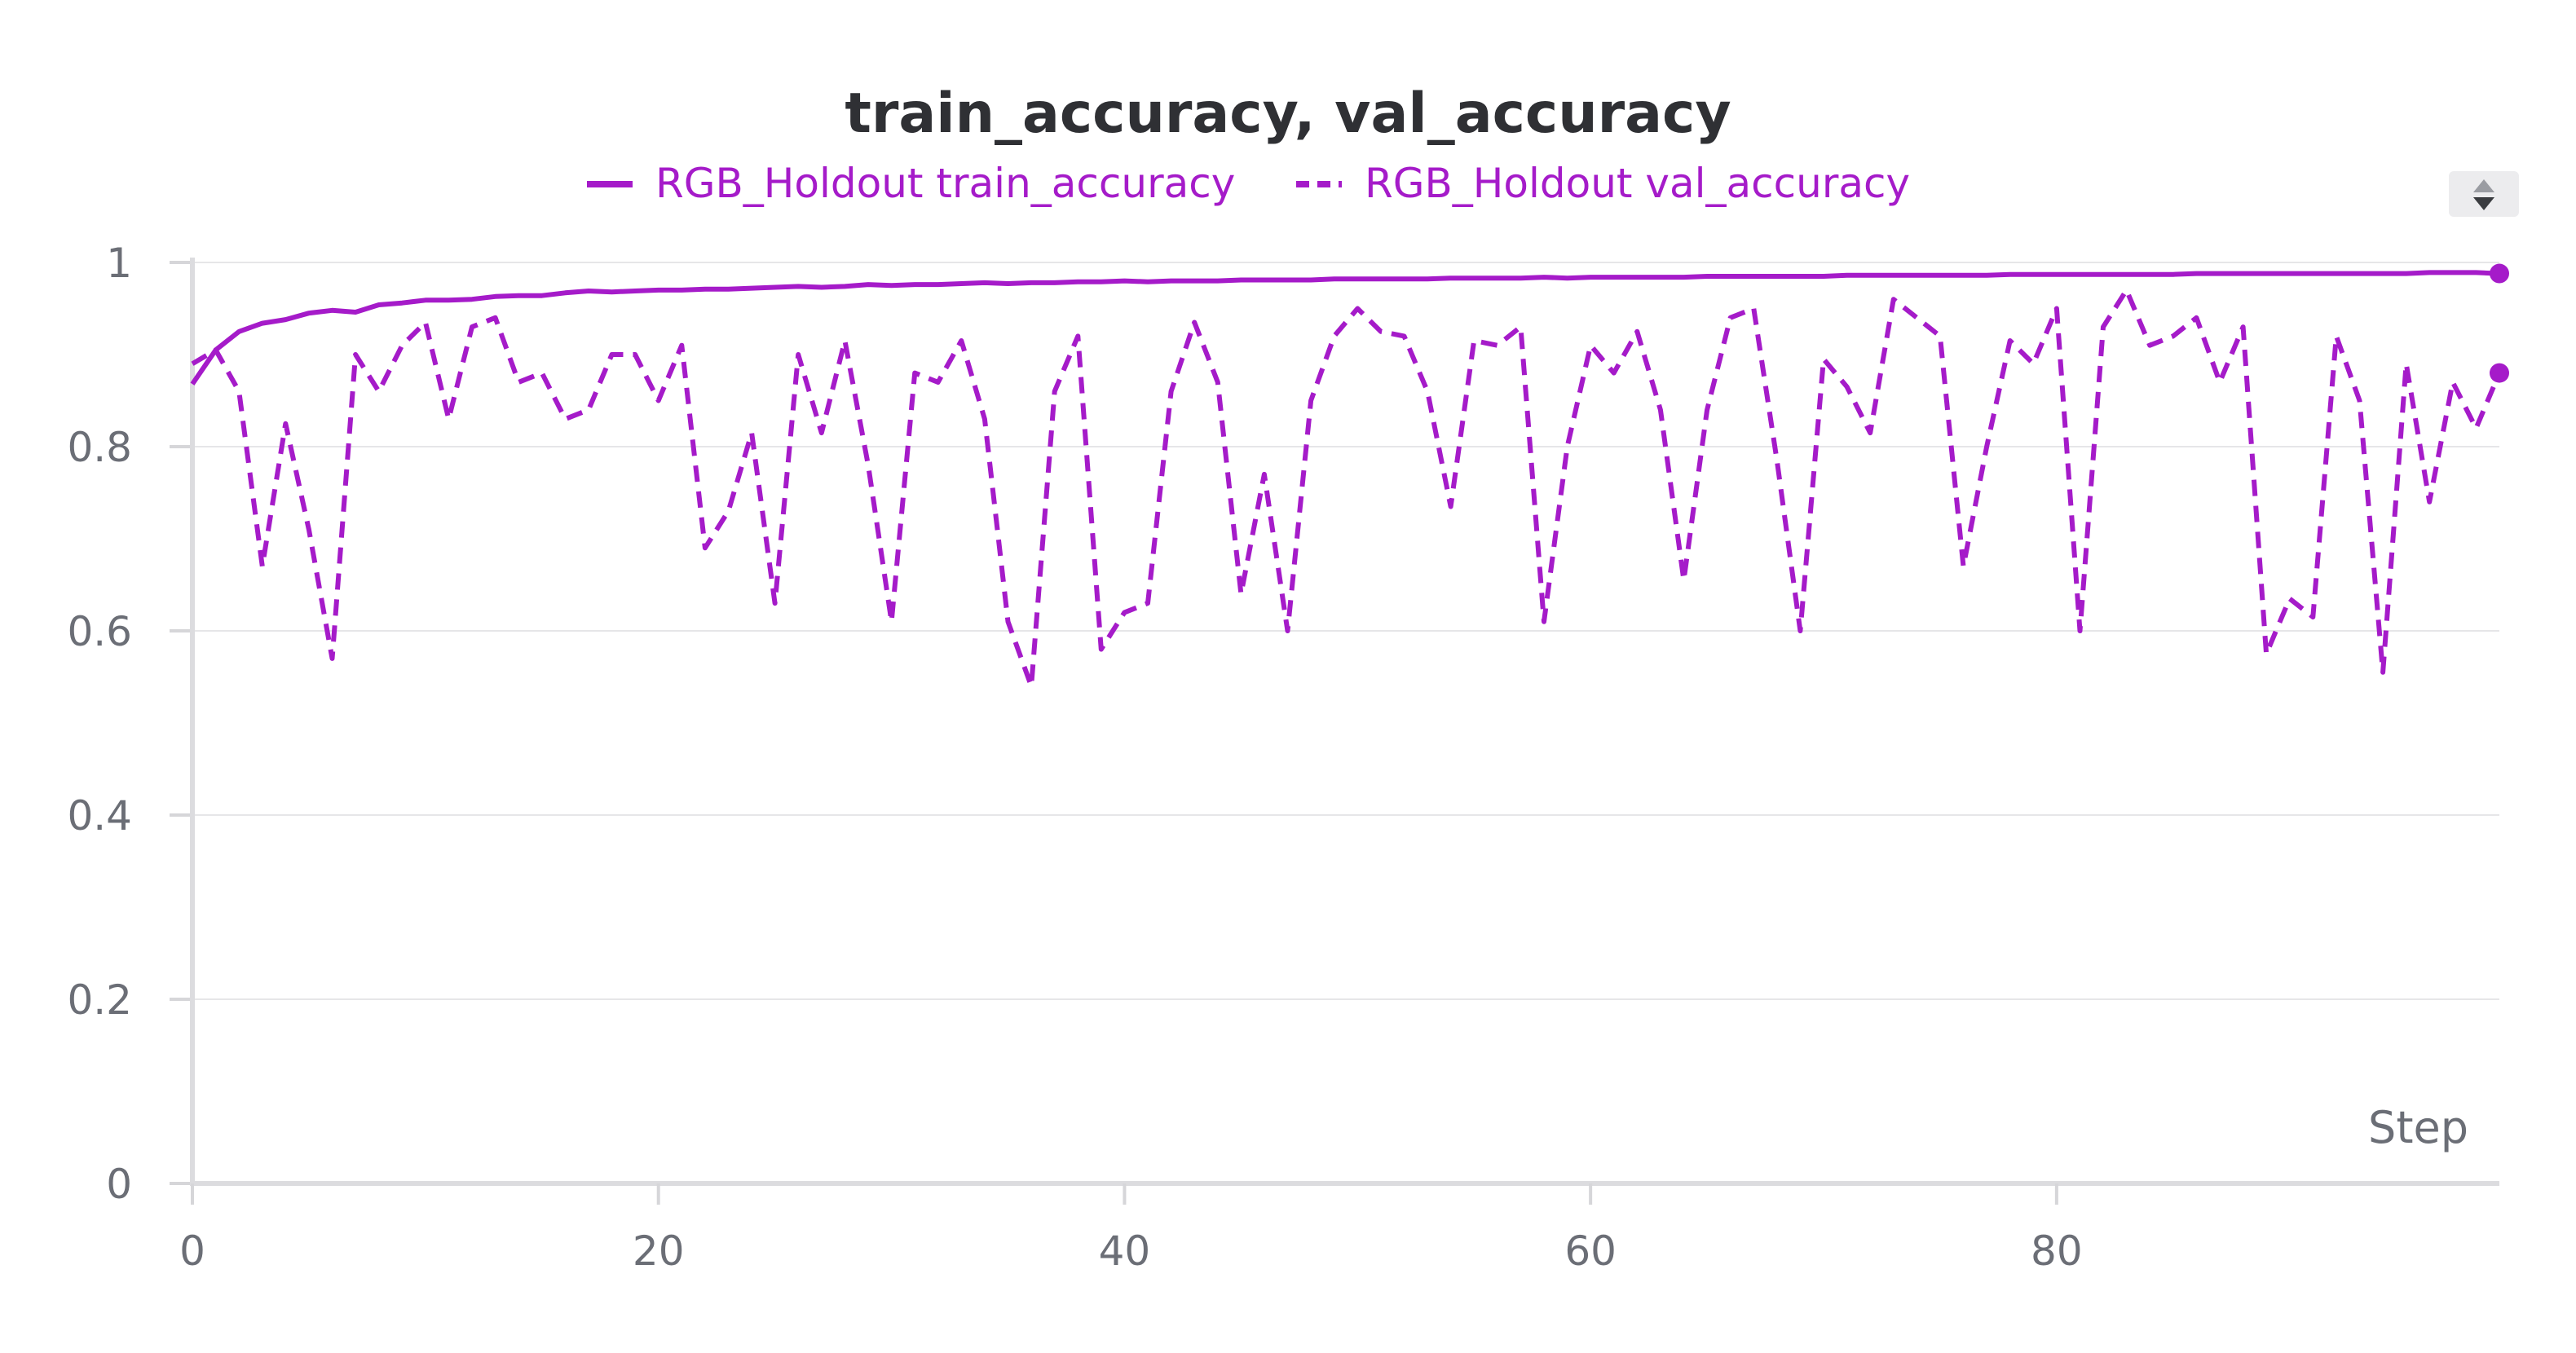 The image size is (2576, 1353). I want to click on y-tick-label: 0, so click(119, 1184).